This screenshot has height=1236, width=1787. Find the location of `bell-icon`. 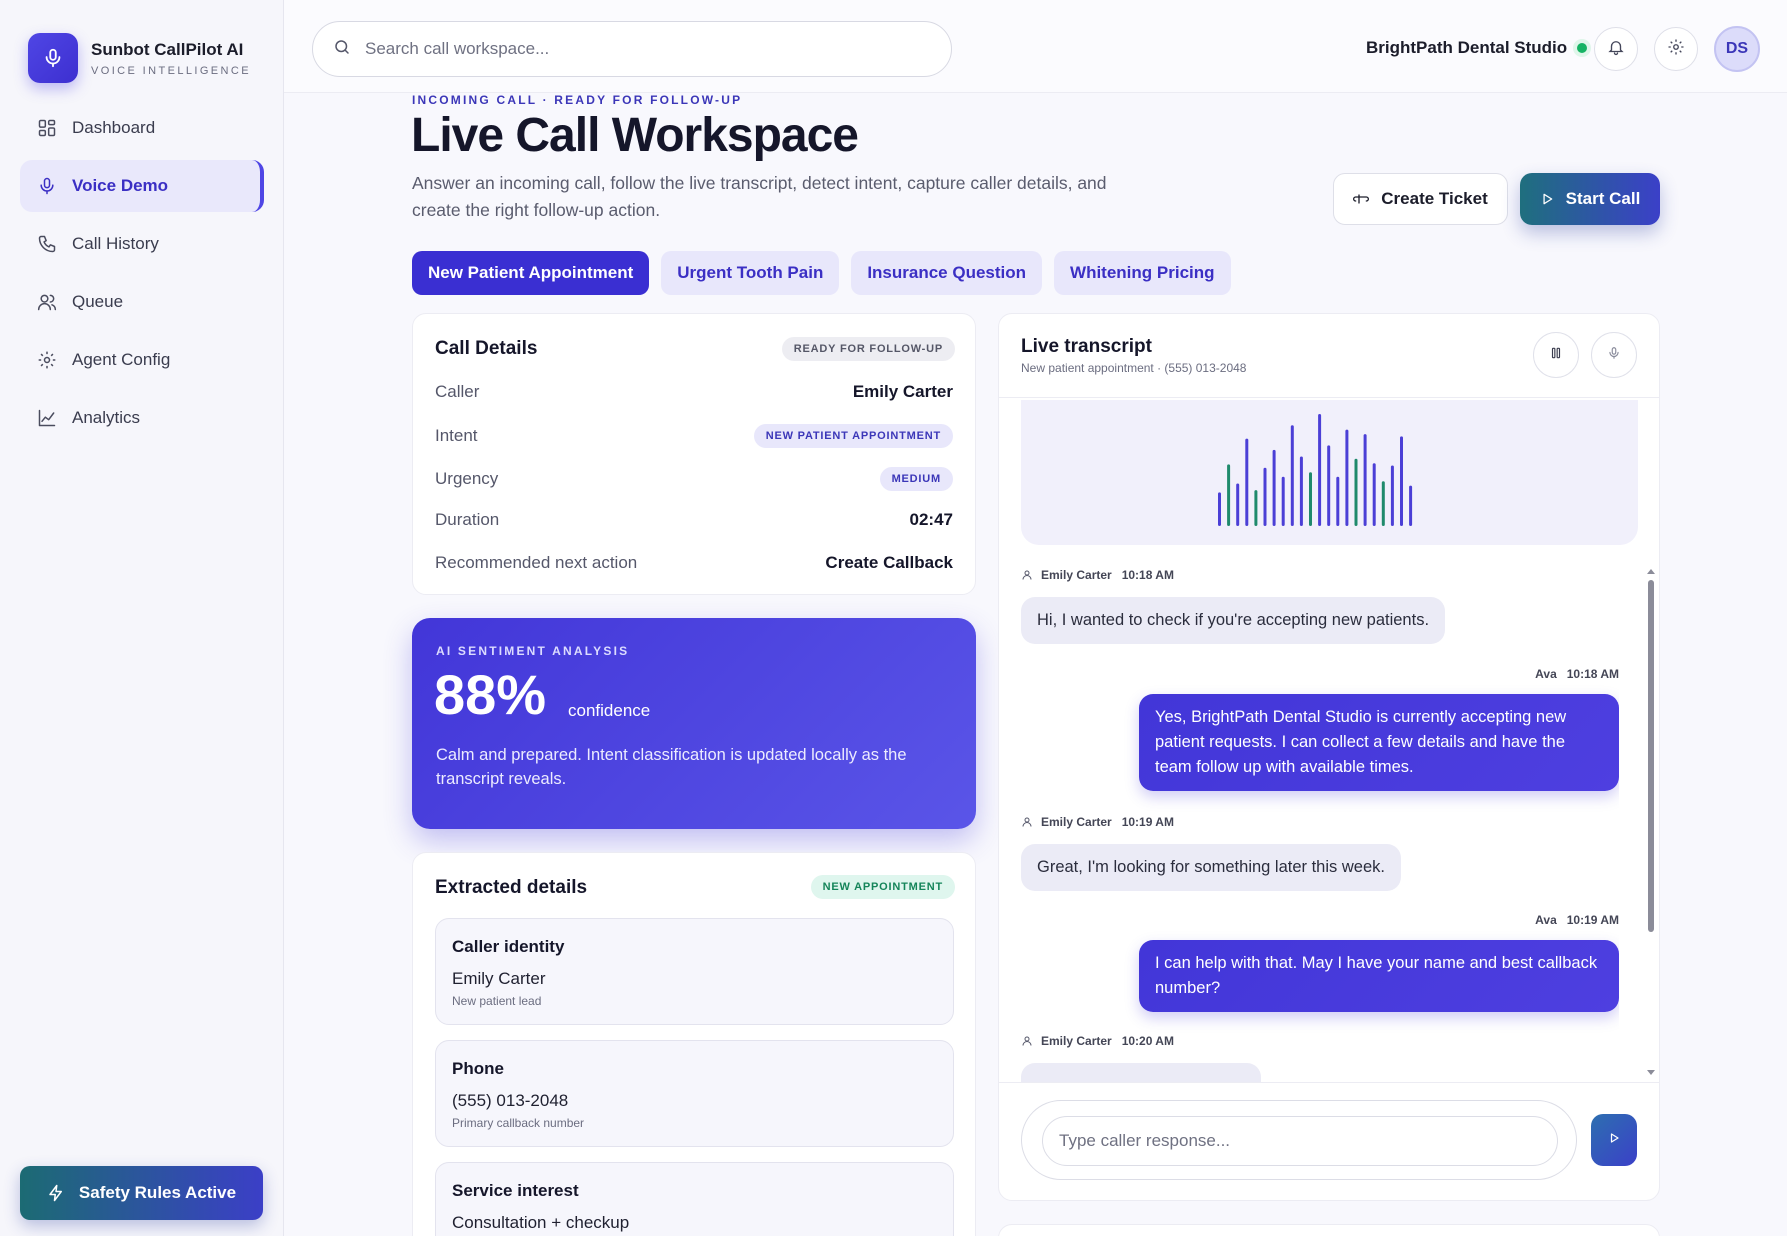

bell-icon is located at coordinates (1616, 49).